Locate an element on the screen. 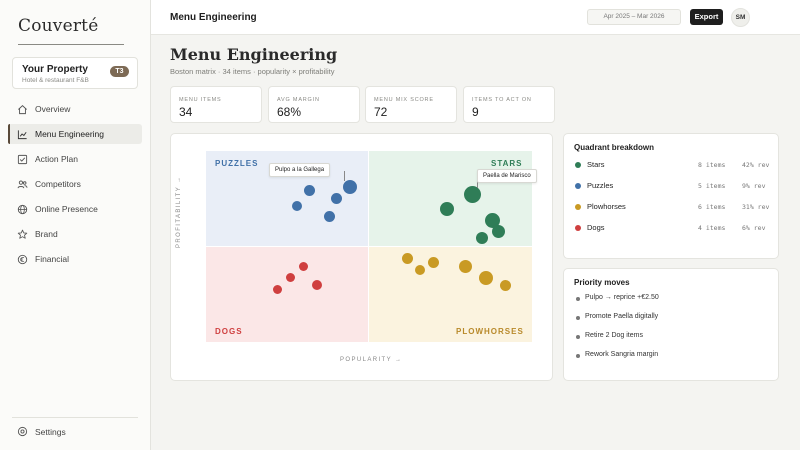  sidebar-item-overview: Overview is located at coordinates (75, 109).